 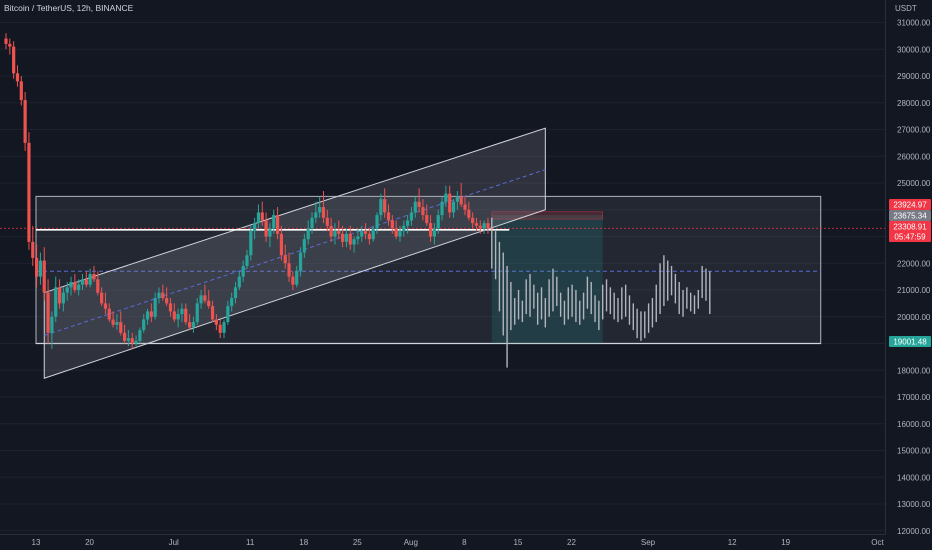 What do you see at coordinates (303, 542) in the screenshot?
I see `time-tick-label: 18` at bounding box center [303, 542].